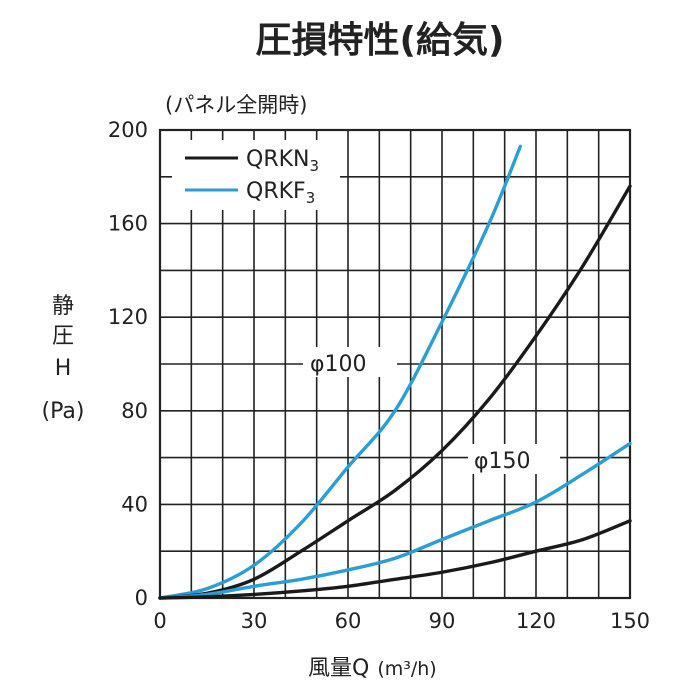  What do you see at coordinates (380, 40) in the screenshot?
I see `chart-title: 圧損特性(給気)` at bounding box center [380, 40].